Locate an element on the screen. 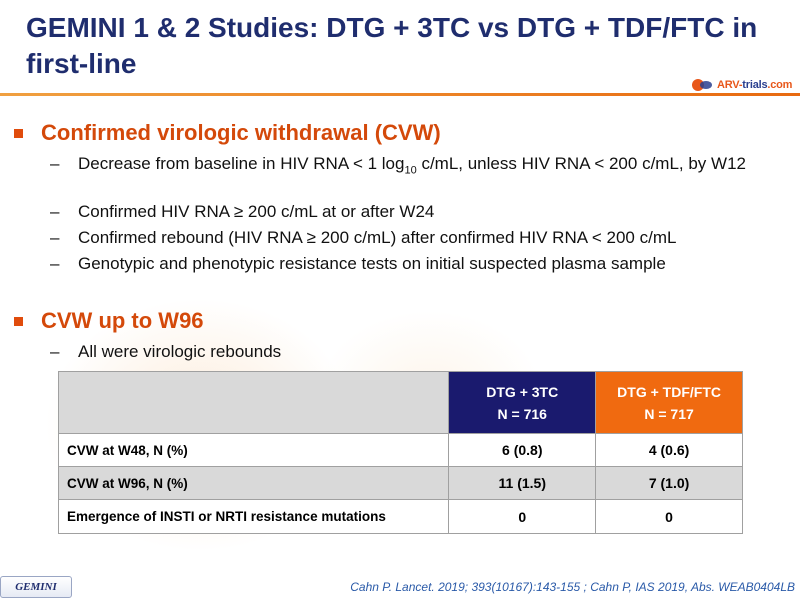 The width and height of the screenshot is (800, 600). section-heading-cvw: Confirmed virologic withdrawal (CVW) is located at coordinates (227, 133).